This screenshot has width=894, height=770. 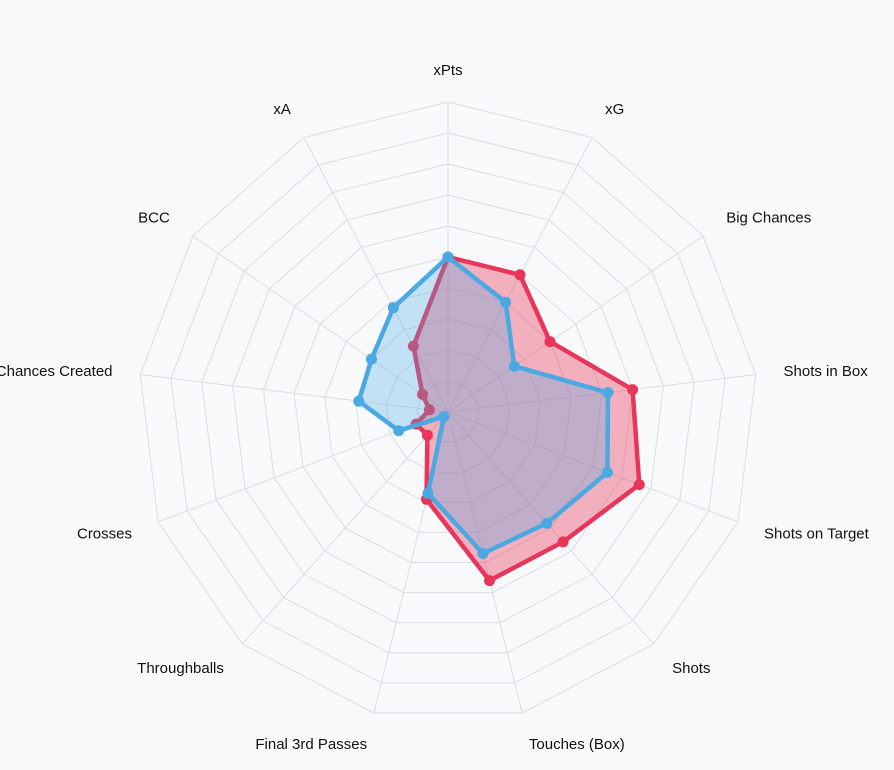 What do you see at coordinates (817, 533) in the screenshot?
I see `axis-label: Shots on Target` at bounding box center [817, 533].